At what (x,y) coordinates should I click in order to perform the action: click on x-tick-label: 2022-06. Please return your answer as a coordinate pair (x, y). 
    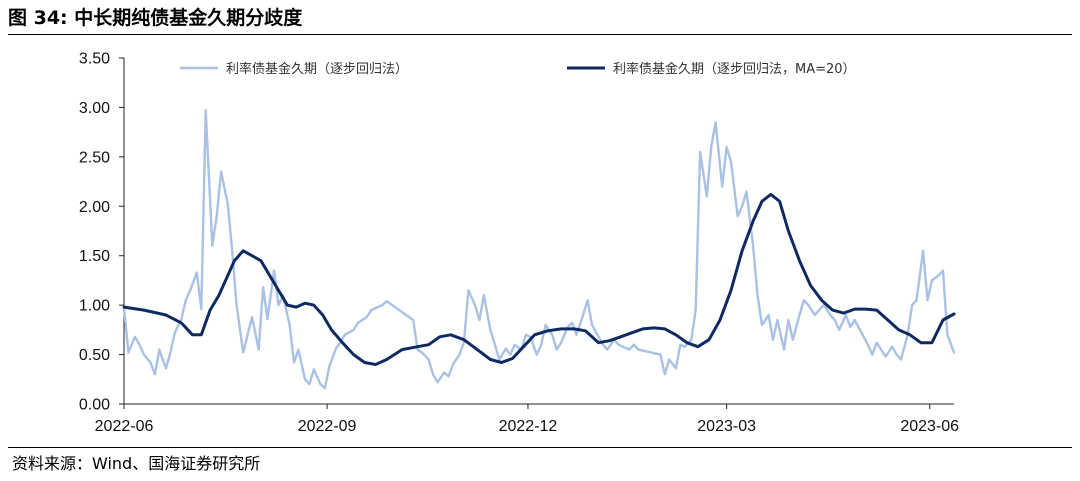
    Looking at the image, I should click on (124, 426).